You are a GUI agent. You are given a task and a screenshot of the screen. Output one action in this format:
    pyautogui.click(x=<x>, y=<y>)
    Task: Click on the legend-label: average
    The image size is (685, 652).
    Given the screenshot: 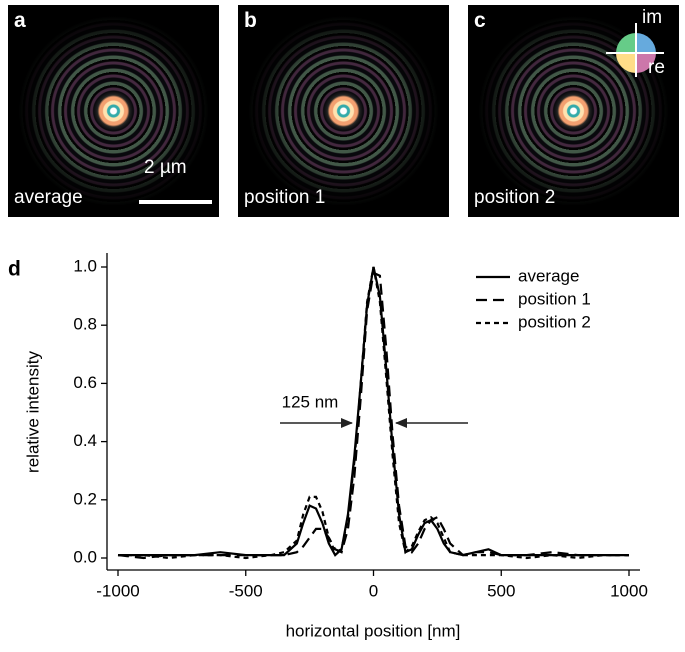 What is the action you would take?
    pyautogui.click(x=548, y=275)
    